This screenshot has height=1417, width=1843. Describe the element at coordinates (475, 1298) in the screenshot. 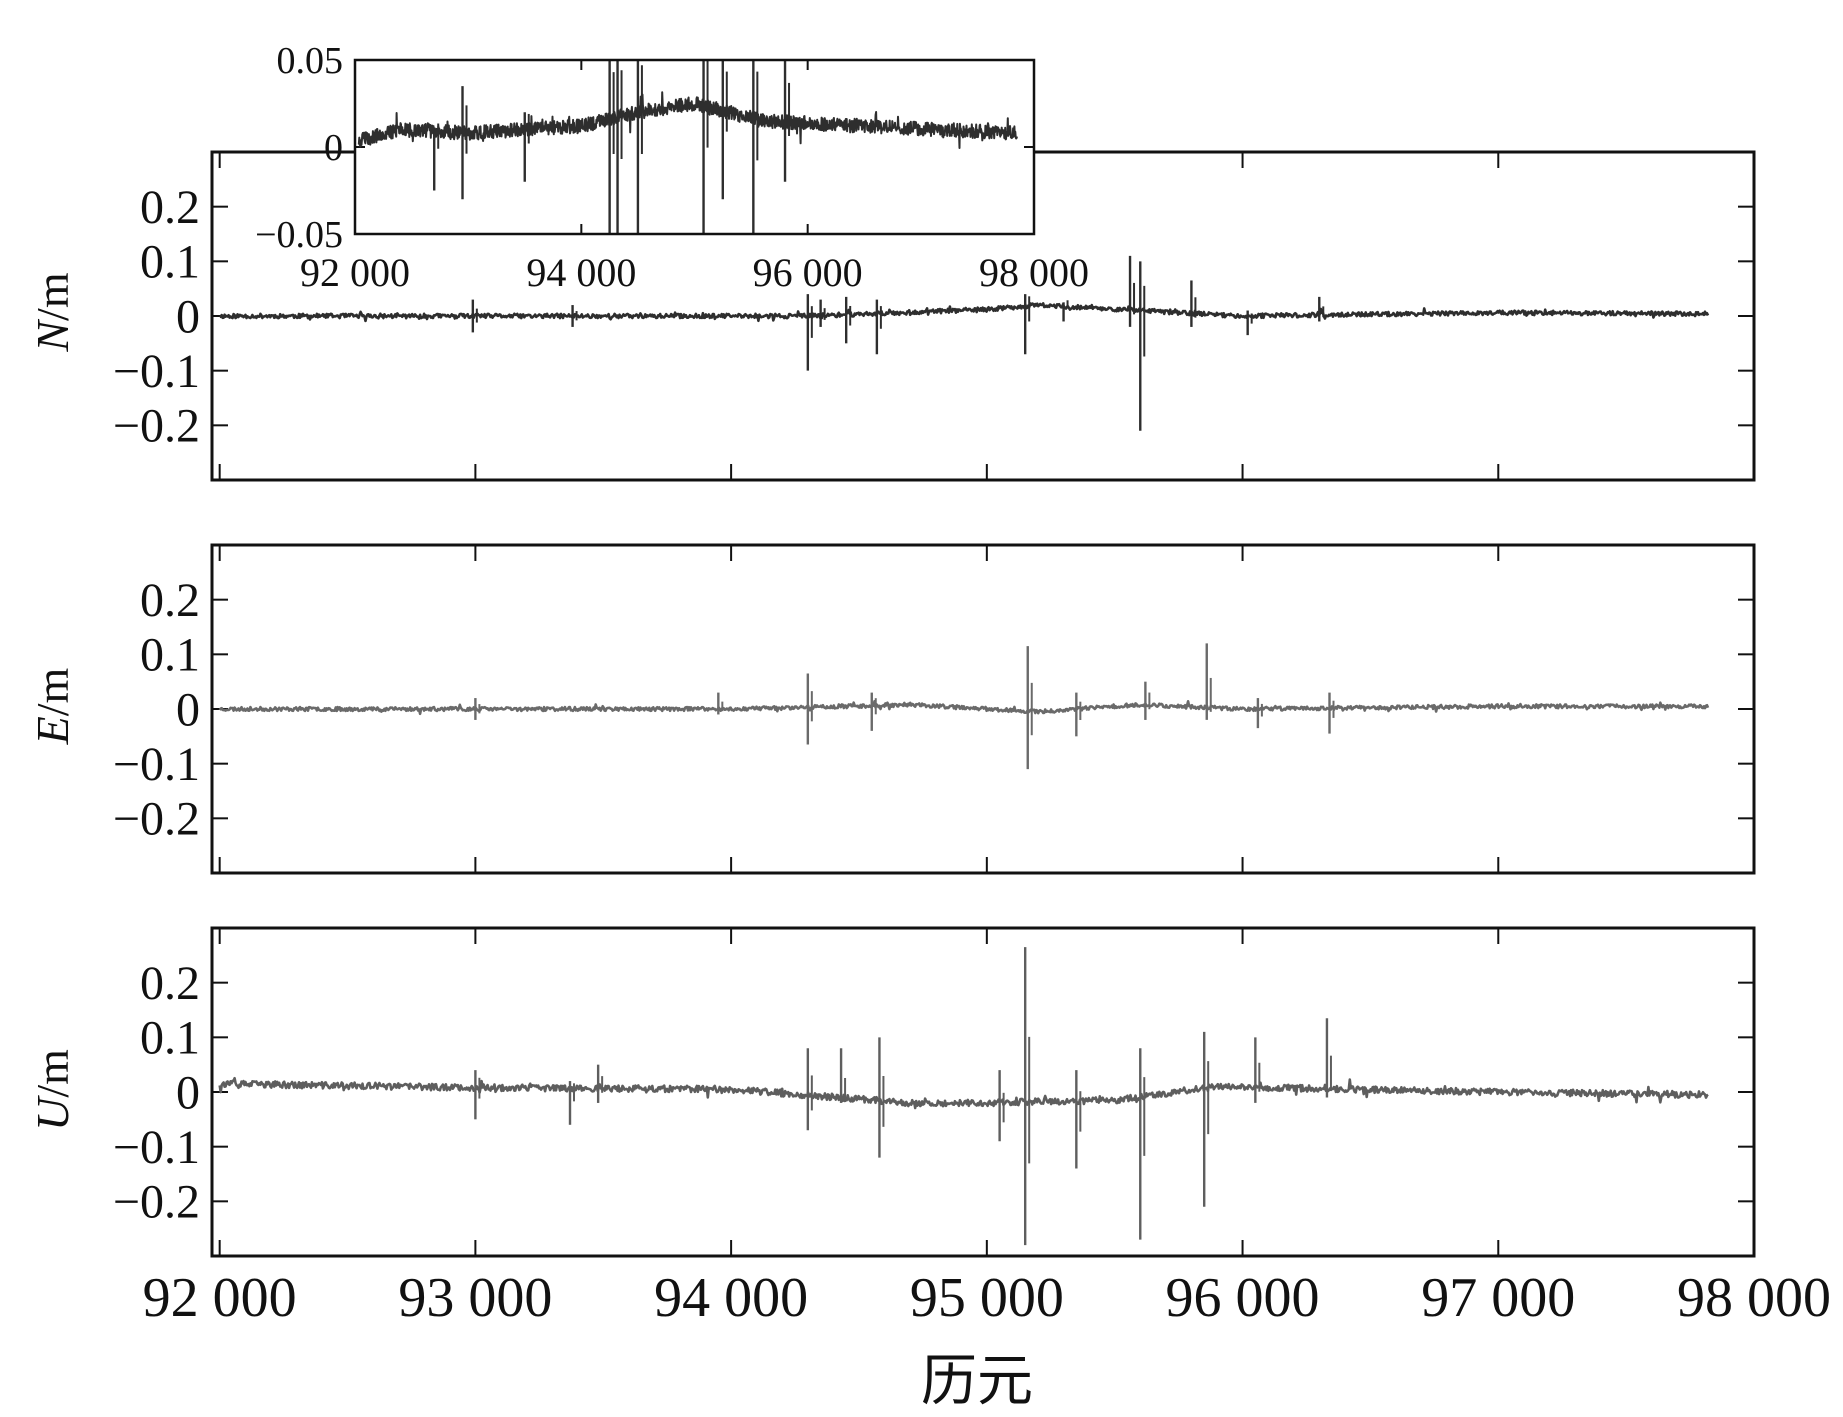

I see `u-xtick-label-1: 93 000` at that location.